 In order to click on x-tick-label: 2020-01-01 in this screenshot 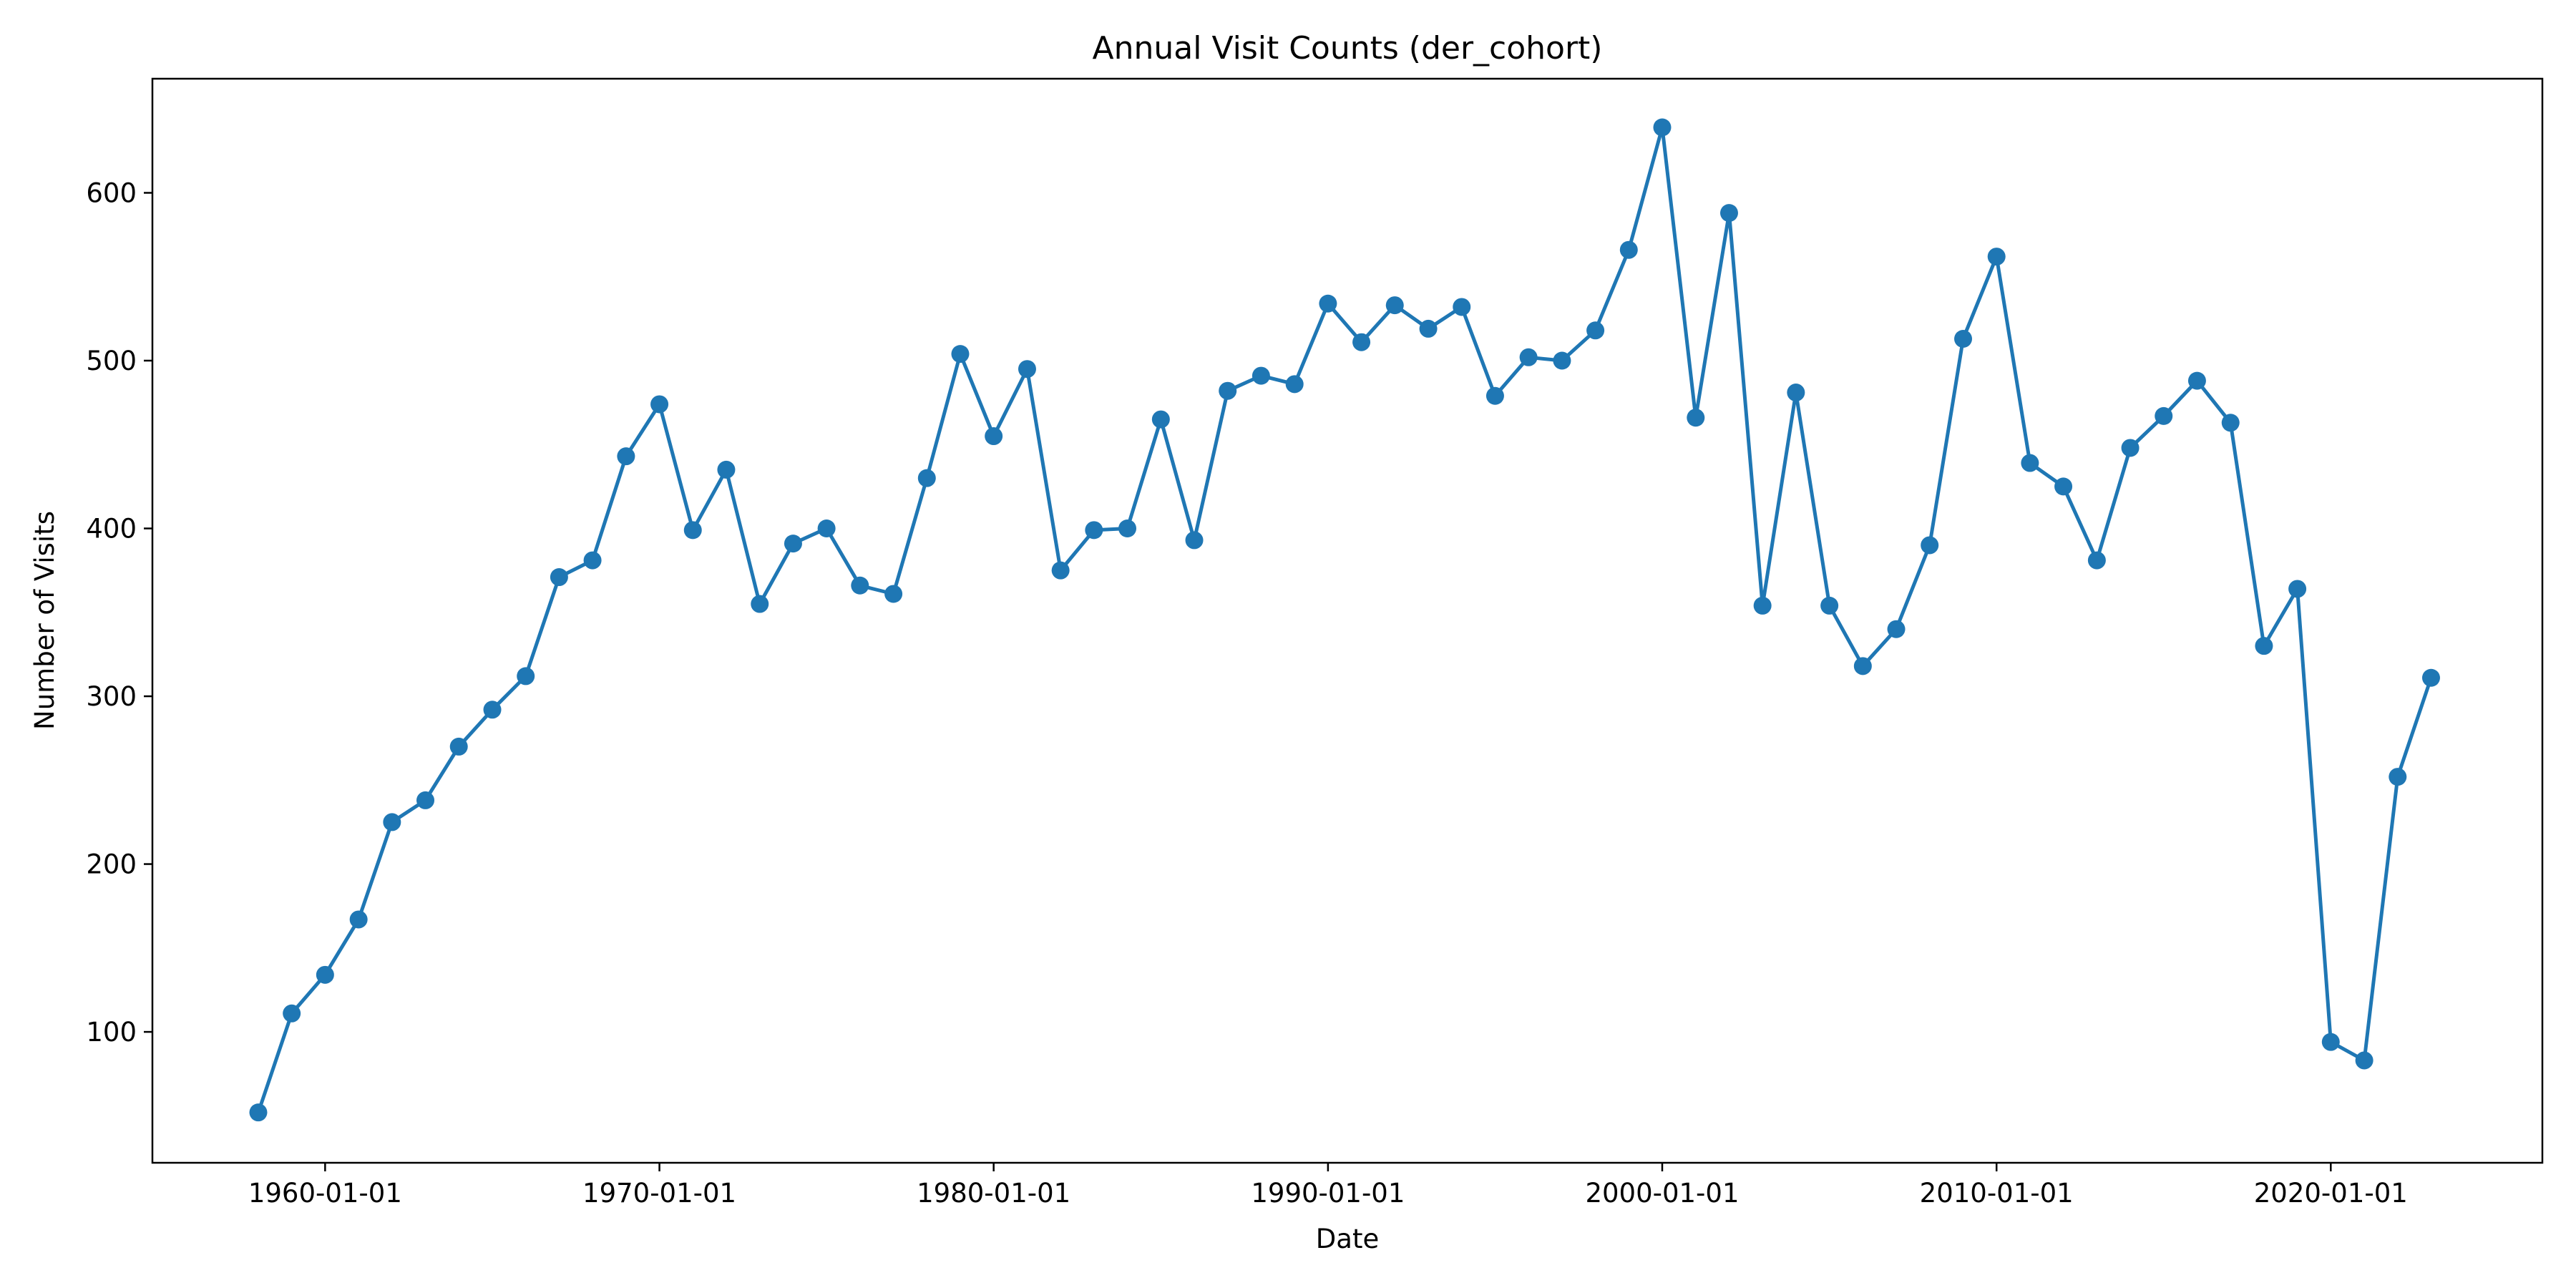, I will do `click(2331, 1193)`.